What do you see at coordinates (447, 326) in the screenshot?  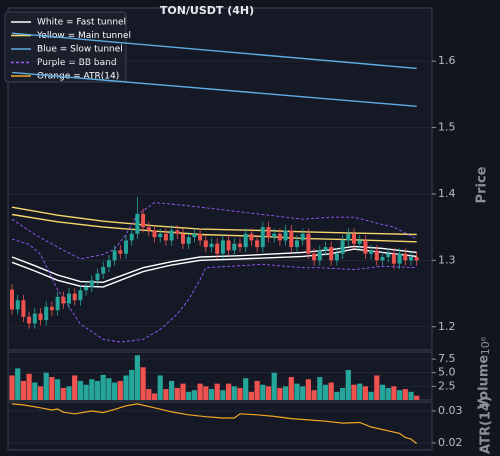 I see `y-tick-label: 1.2` at bounding box center [447, 326].